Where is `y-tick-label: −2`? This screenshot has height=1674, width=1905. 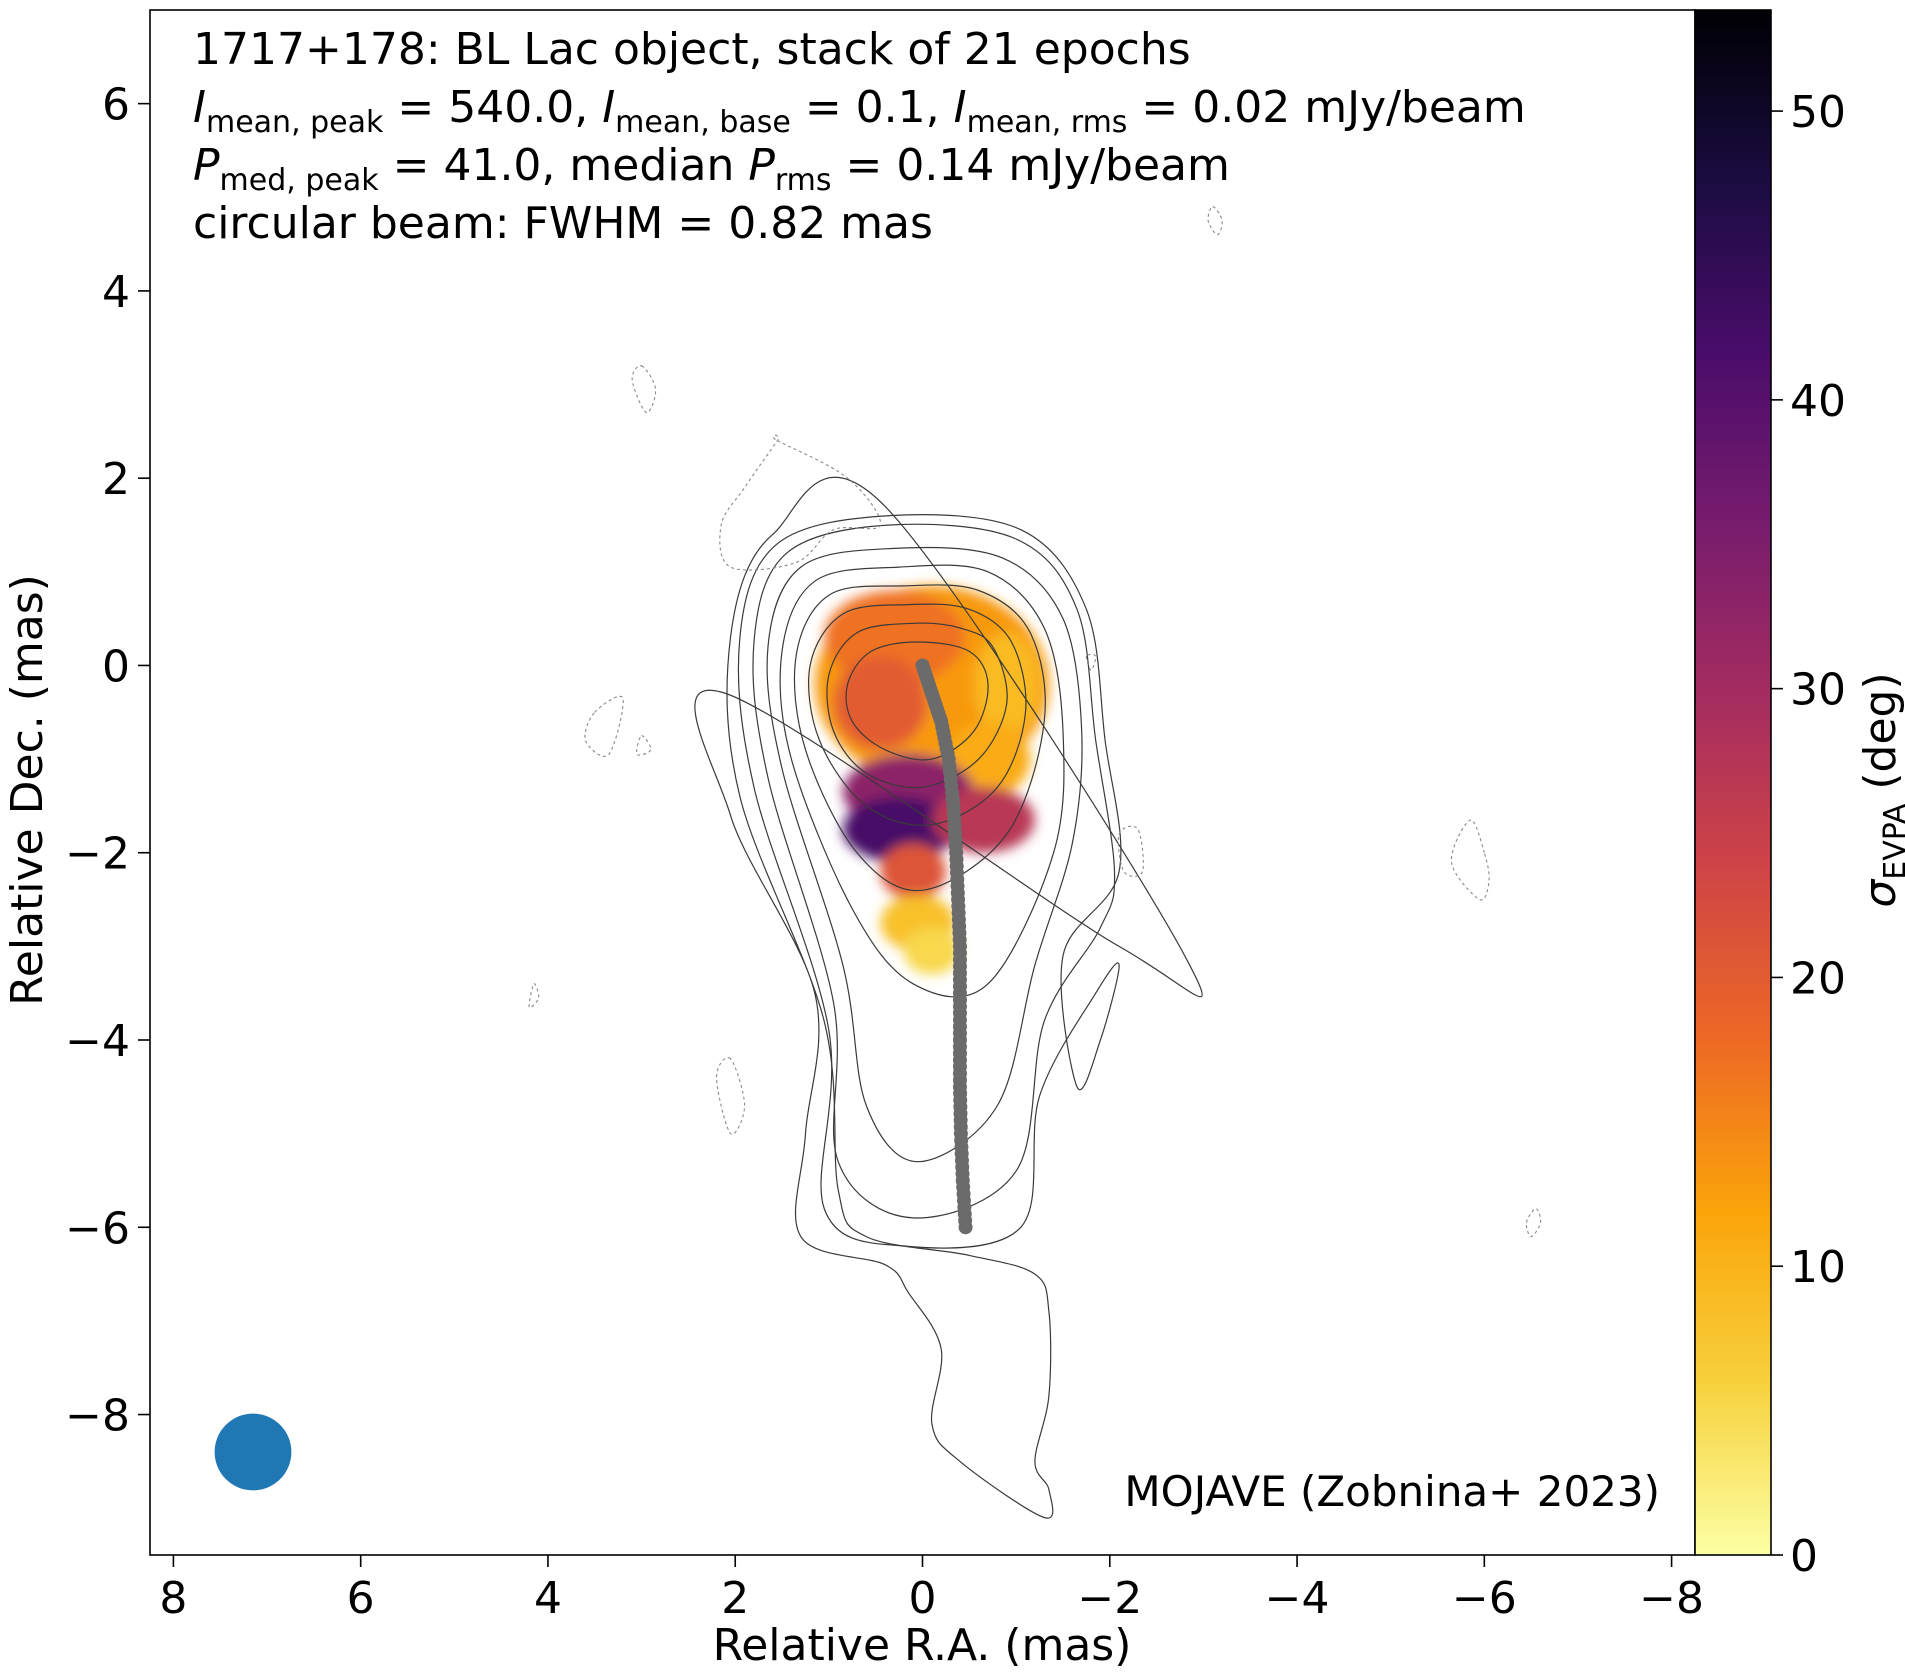 y-tick-label: −2 is located at coordinates (97, 854).